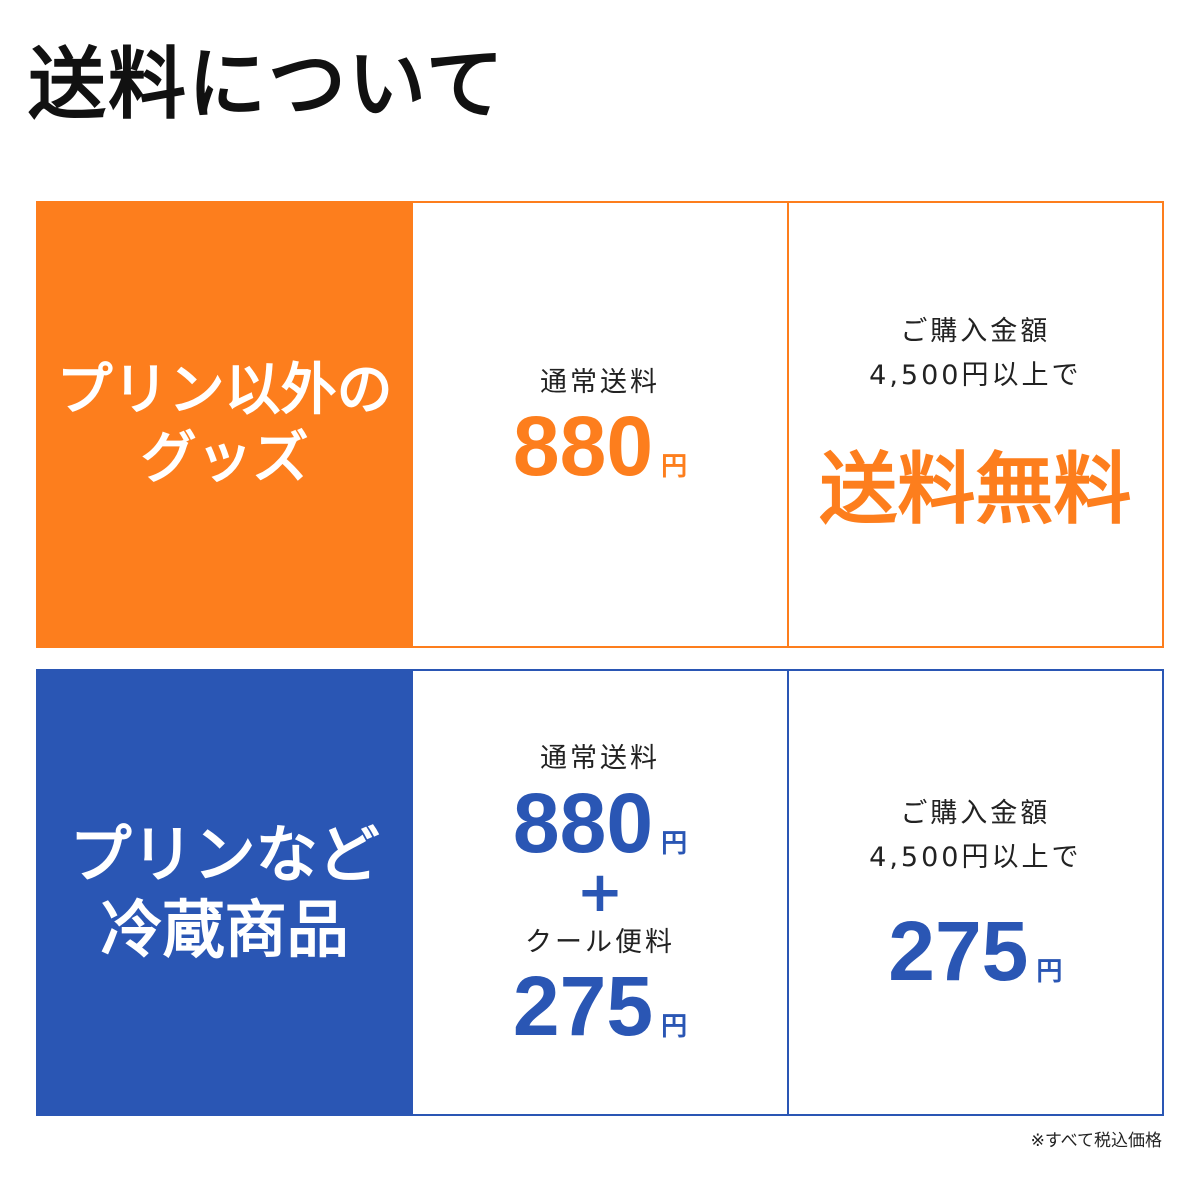 The width and height of the screenshot is (1200, 1200). Describe the element at coordinates (224, 929) in the screenshot. I see `heading-line: 冷蔵商品` at that location.